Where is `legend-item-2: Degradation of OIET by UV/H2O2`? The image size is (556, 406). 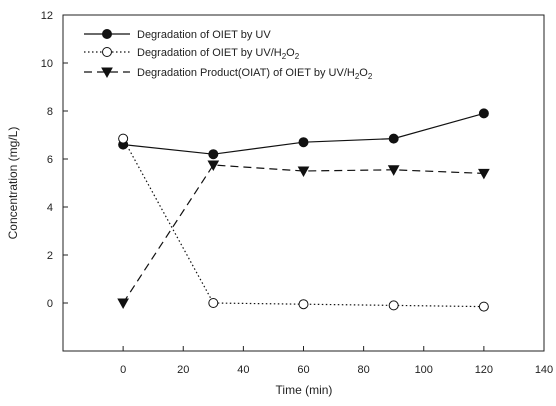 legend-item-2: Degradation of OIET by UV/H2O2 is located at coordinates (192, 54).